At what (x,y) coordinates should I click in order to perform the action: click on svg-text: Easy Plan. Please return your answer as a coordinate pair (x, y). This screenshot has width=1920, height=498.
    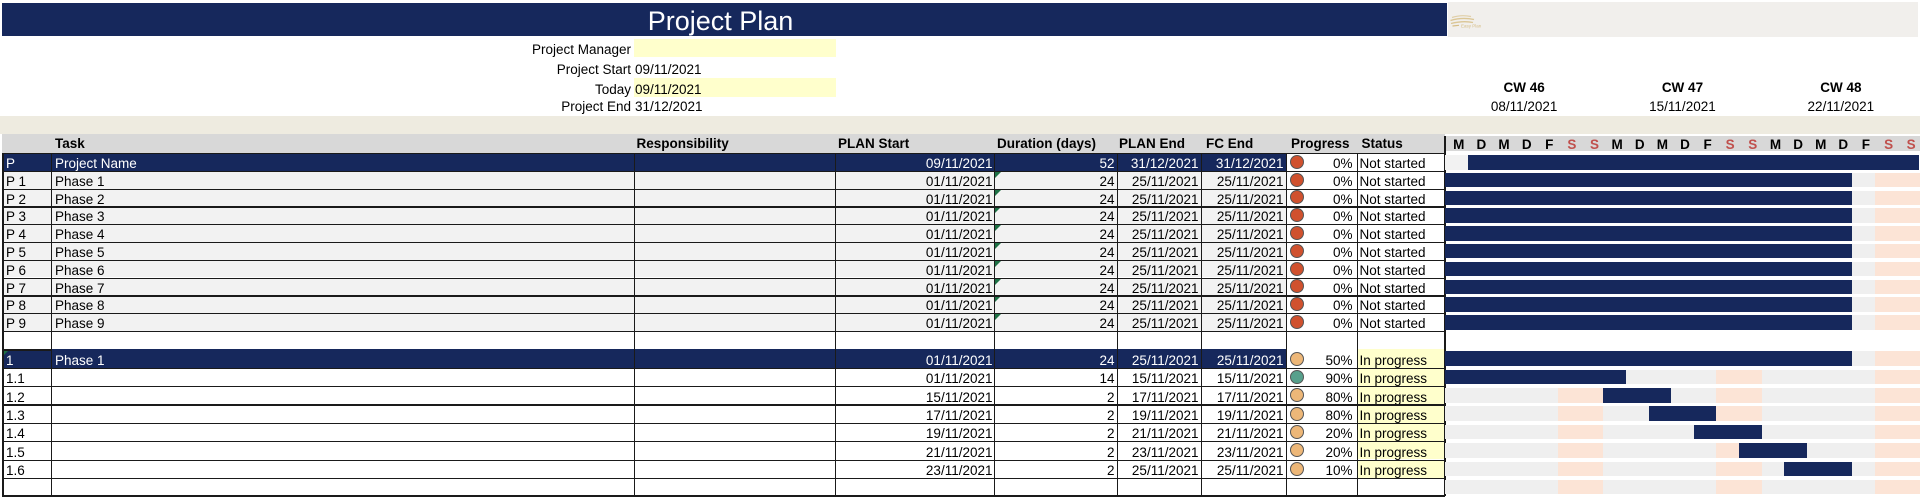
    Looking at the image, I should click on (1471, 26).